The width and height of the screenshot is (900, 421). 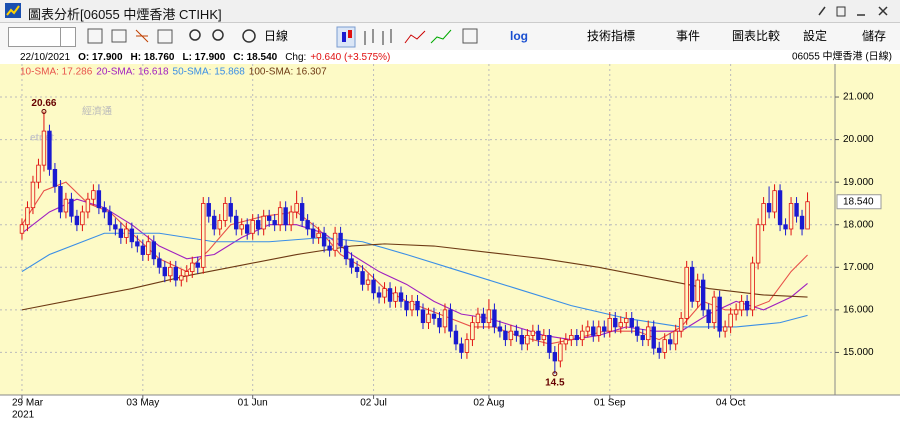 I want to click on settings-button: 設定, so click(x=815, y=36).